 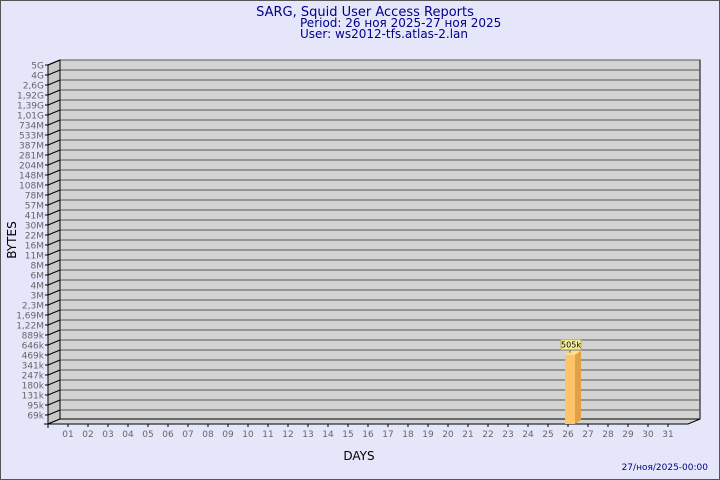 I want to click on y-tick-label: 148M, so click(x=31, y=177).